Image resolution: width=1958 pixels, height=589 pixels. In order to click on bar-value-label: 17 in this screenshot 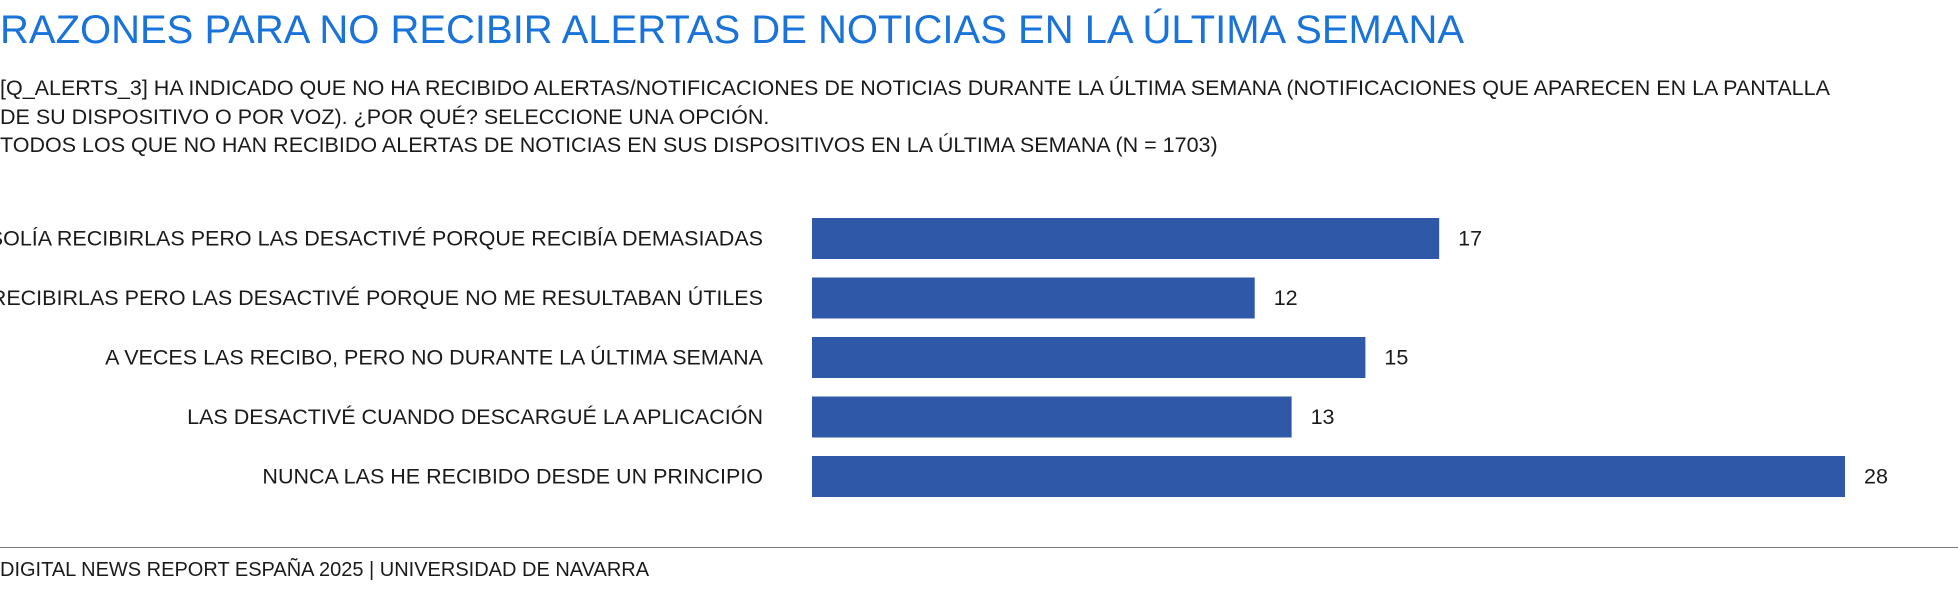, I will do `click(1470, 239)`.